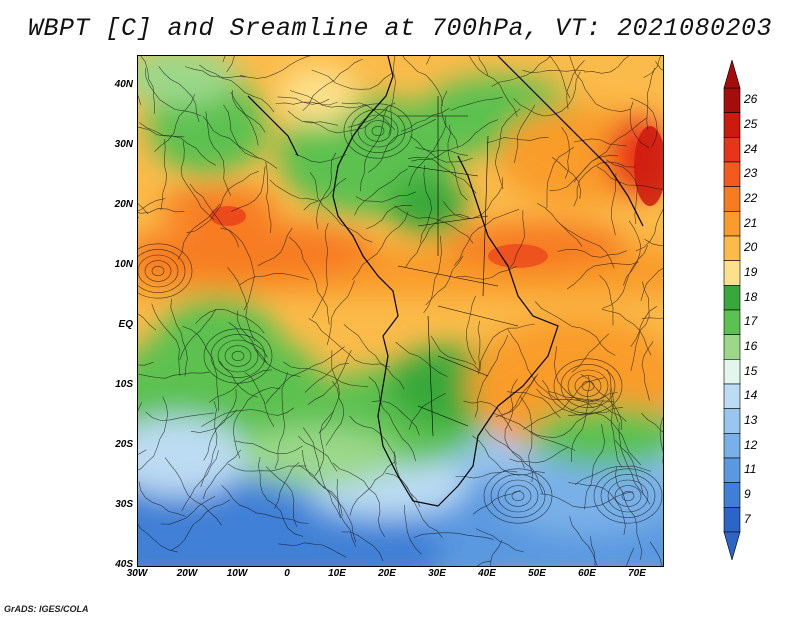 Image resolution: width=800 pixels, height=618 pixels. Describe the element at coordinates (751, 272) in the screenshot. I see `colorbar-label: 19` at that location.